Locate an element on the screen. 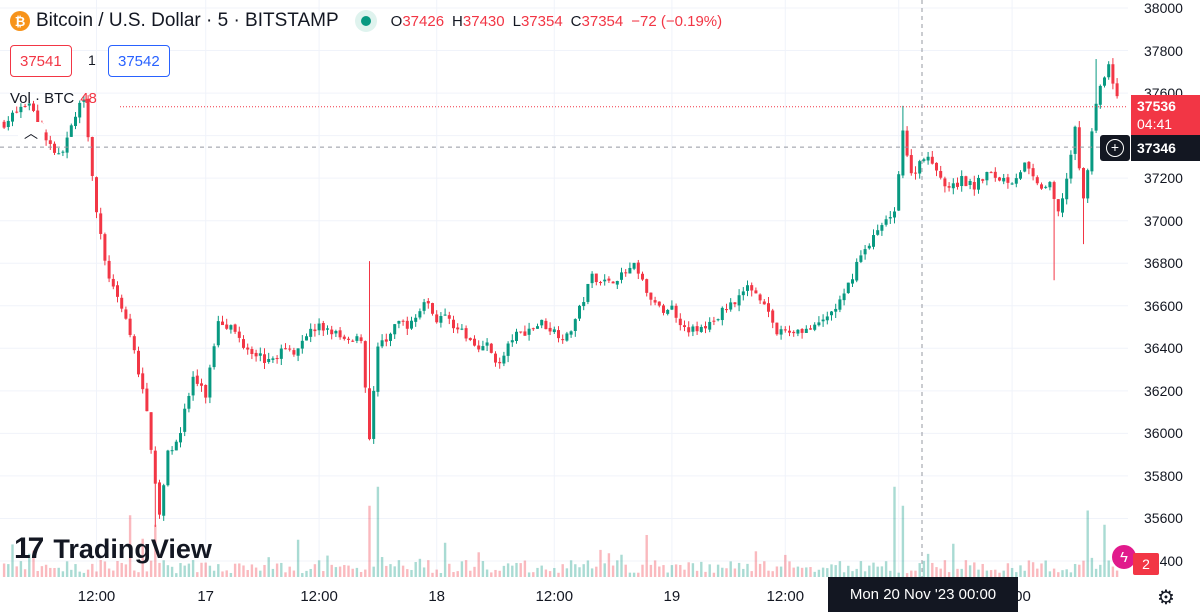 This screenshot has width=1200, height=612. tradingview-watermark: 17 TradingView is located at coordinates (113, 549).